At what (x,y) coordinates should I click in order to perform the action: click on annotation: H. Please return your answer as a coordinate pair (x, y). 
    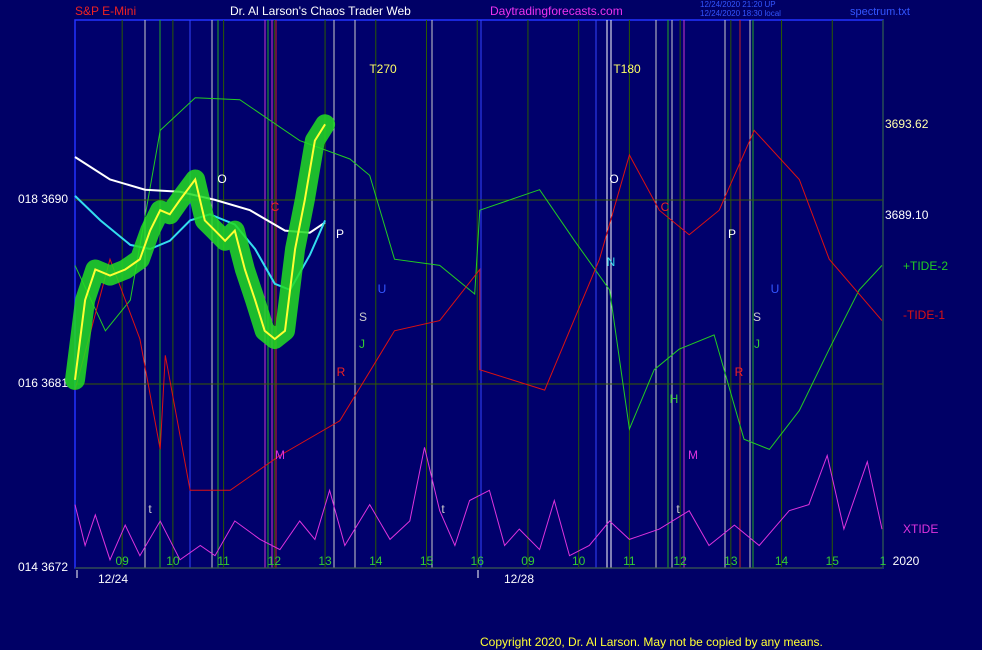
    Looking at the image, I should click on (674, 399).